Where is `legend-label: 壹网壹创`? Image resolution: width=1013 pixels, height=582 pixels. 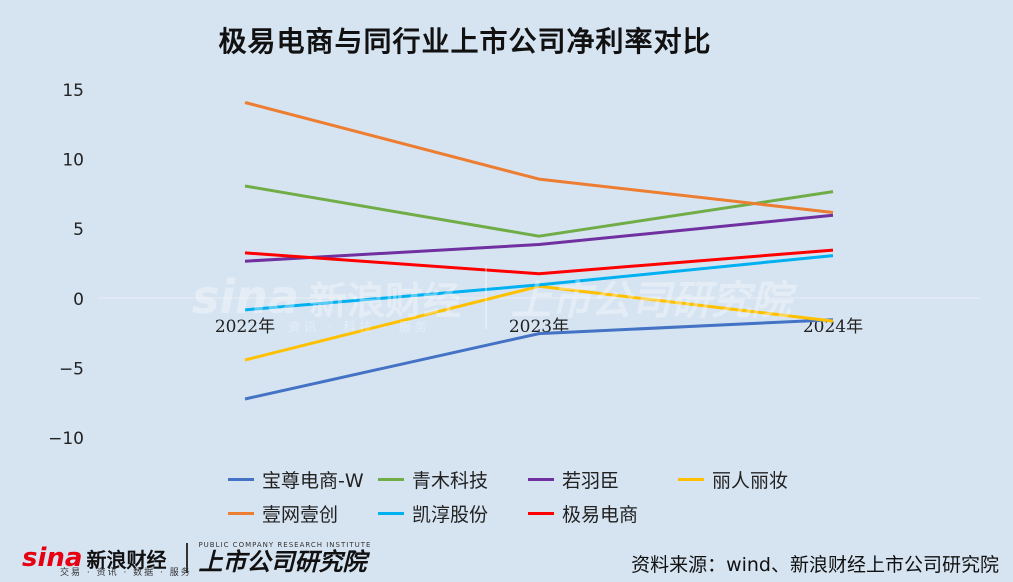
legend-label: 壹网壹创 is located at coordinates (300, 514).